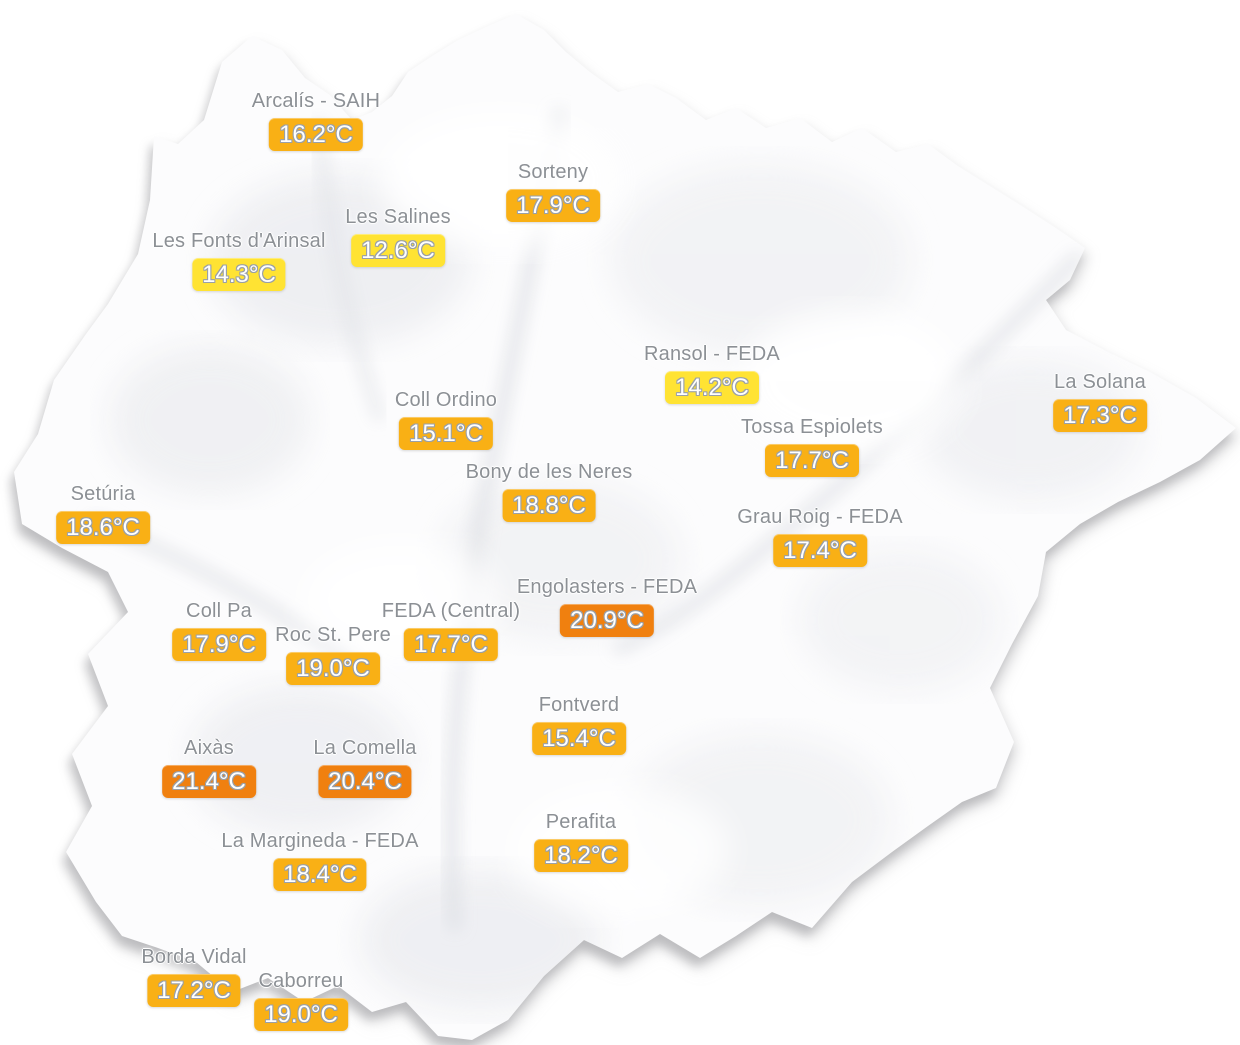  I want to click on station-marker: Borda Vidal 17.2°C, so click(193, 976).